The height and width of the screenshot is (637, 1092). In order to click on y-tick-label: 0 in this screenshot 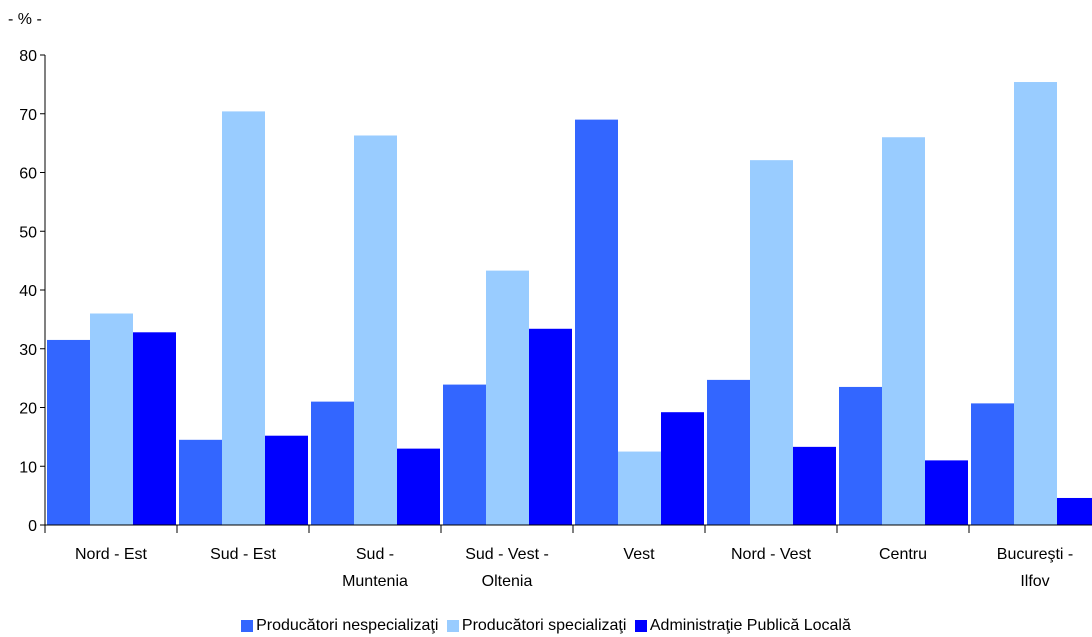, I will do `click(32, 526)`.